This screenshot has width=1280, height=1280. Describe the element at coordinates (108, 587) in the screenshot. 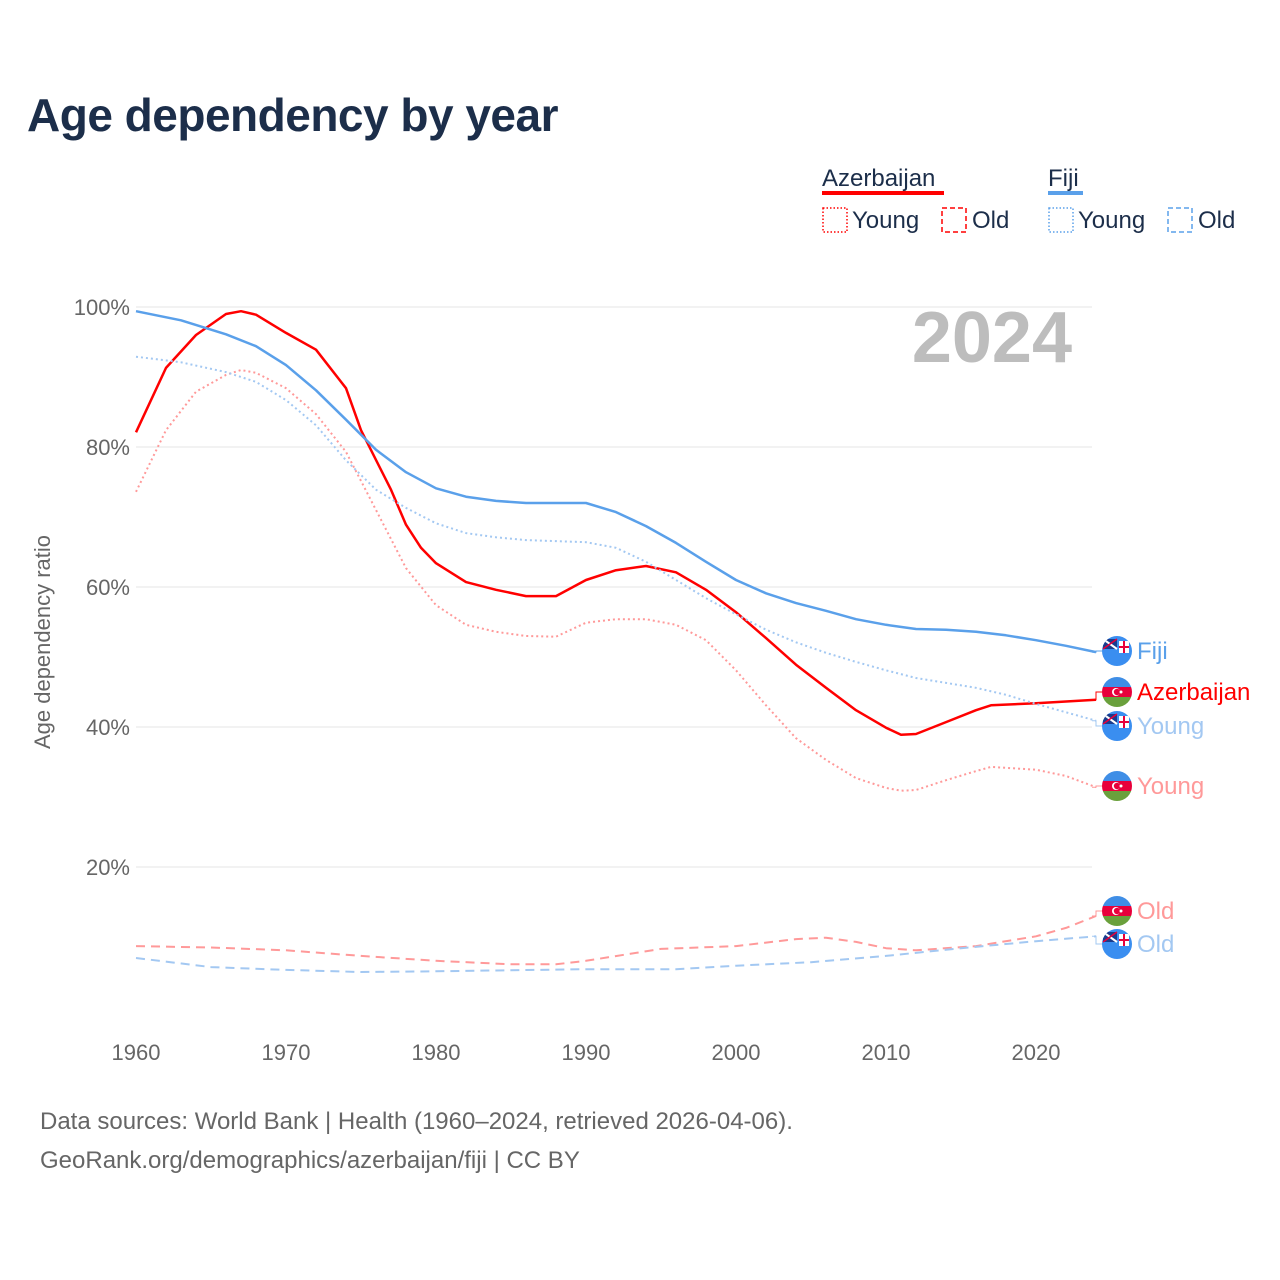

I see `y-tick-label: 60%` at that location.